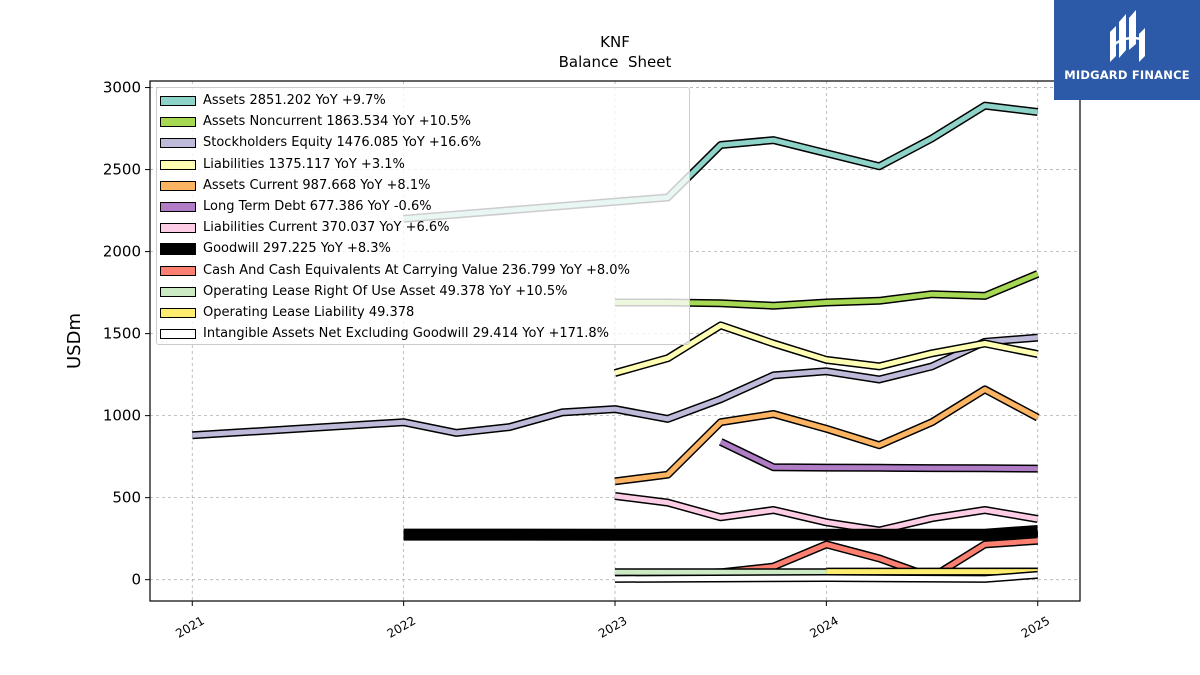  Describe the element at coordinates (74, 341) in the screenshot. I see `y-axis-label: USDm` at that location.